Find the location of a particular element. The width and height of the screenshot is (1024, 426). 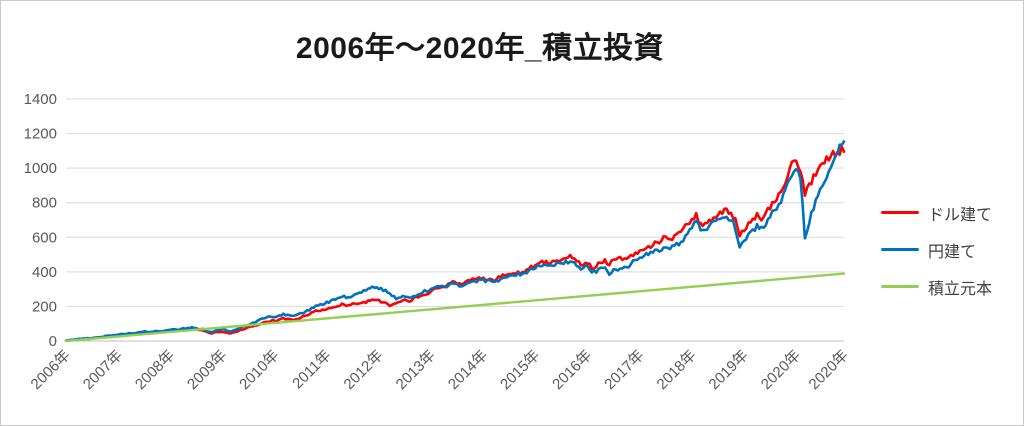

y-tick-label: 200 is located at coordinates (44, 306).